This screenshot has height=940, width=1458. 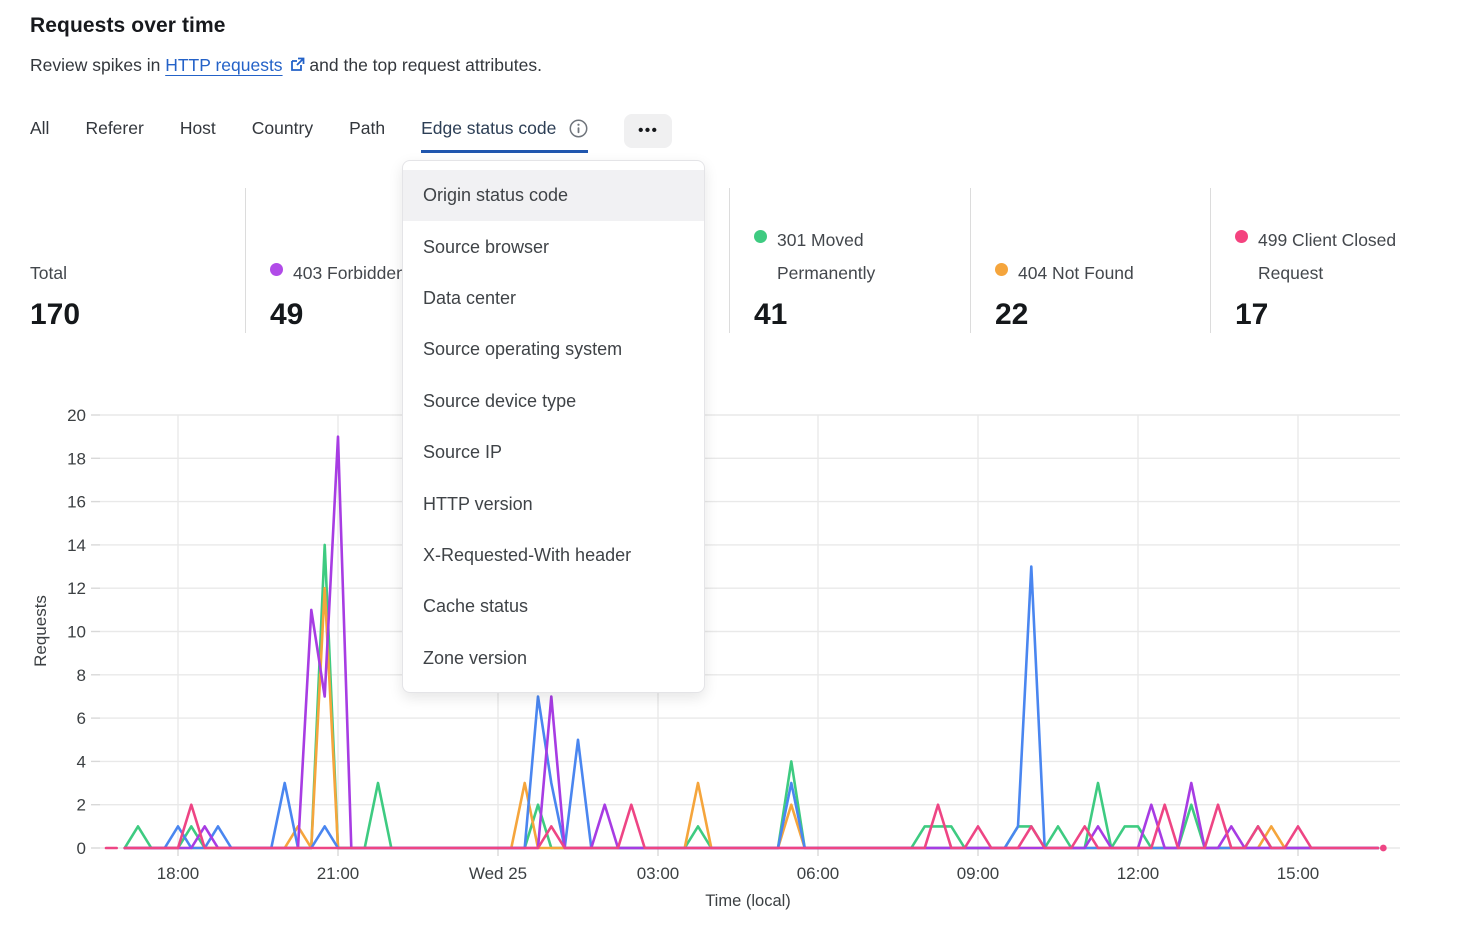 I want to click on svg-text: 21:00, so click(x=338, y=873).